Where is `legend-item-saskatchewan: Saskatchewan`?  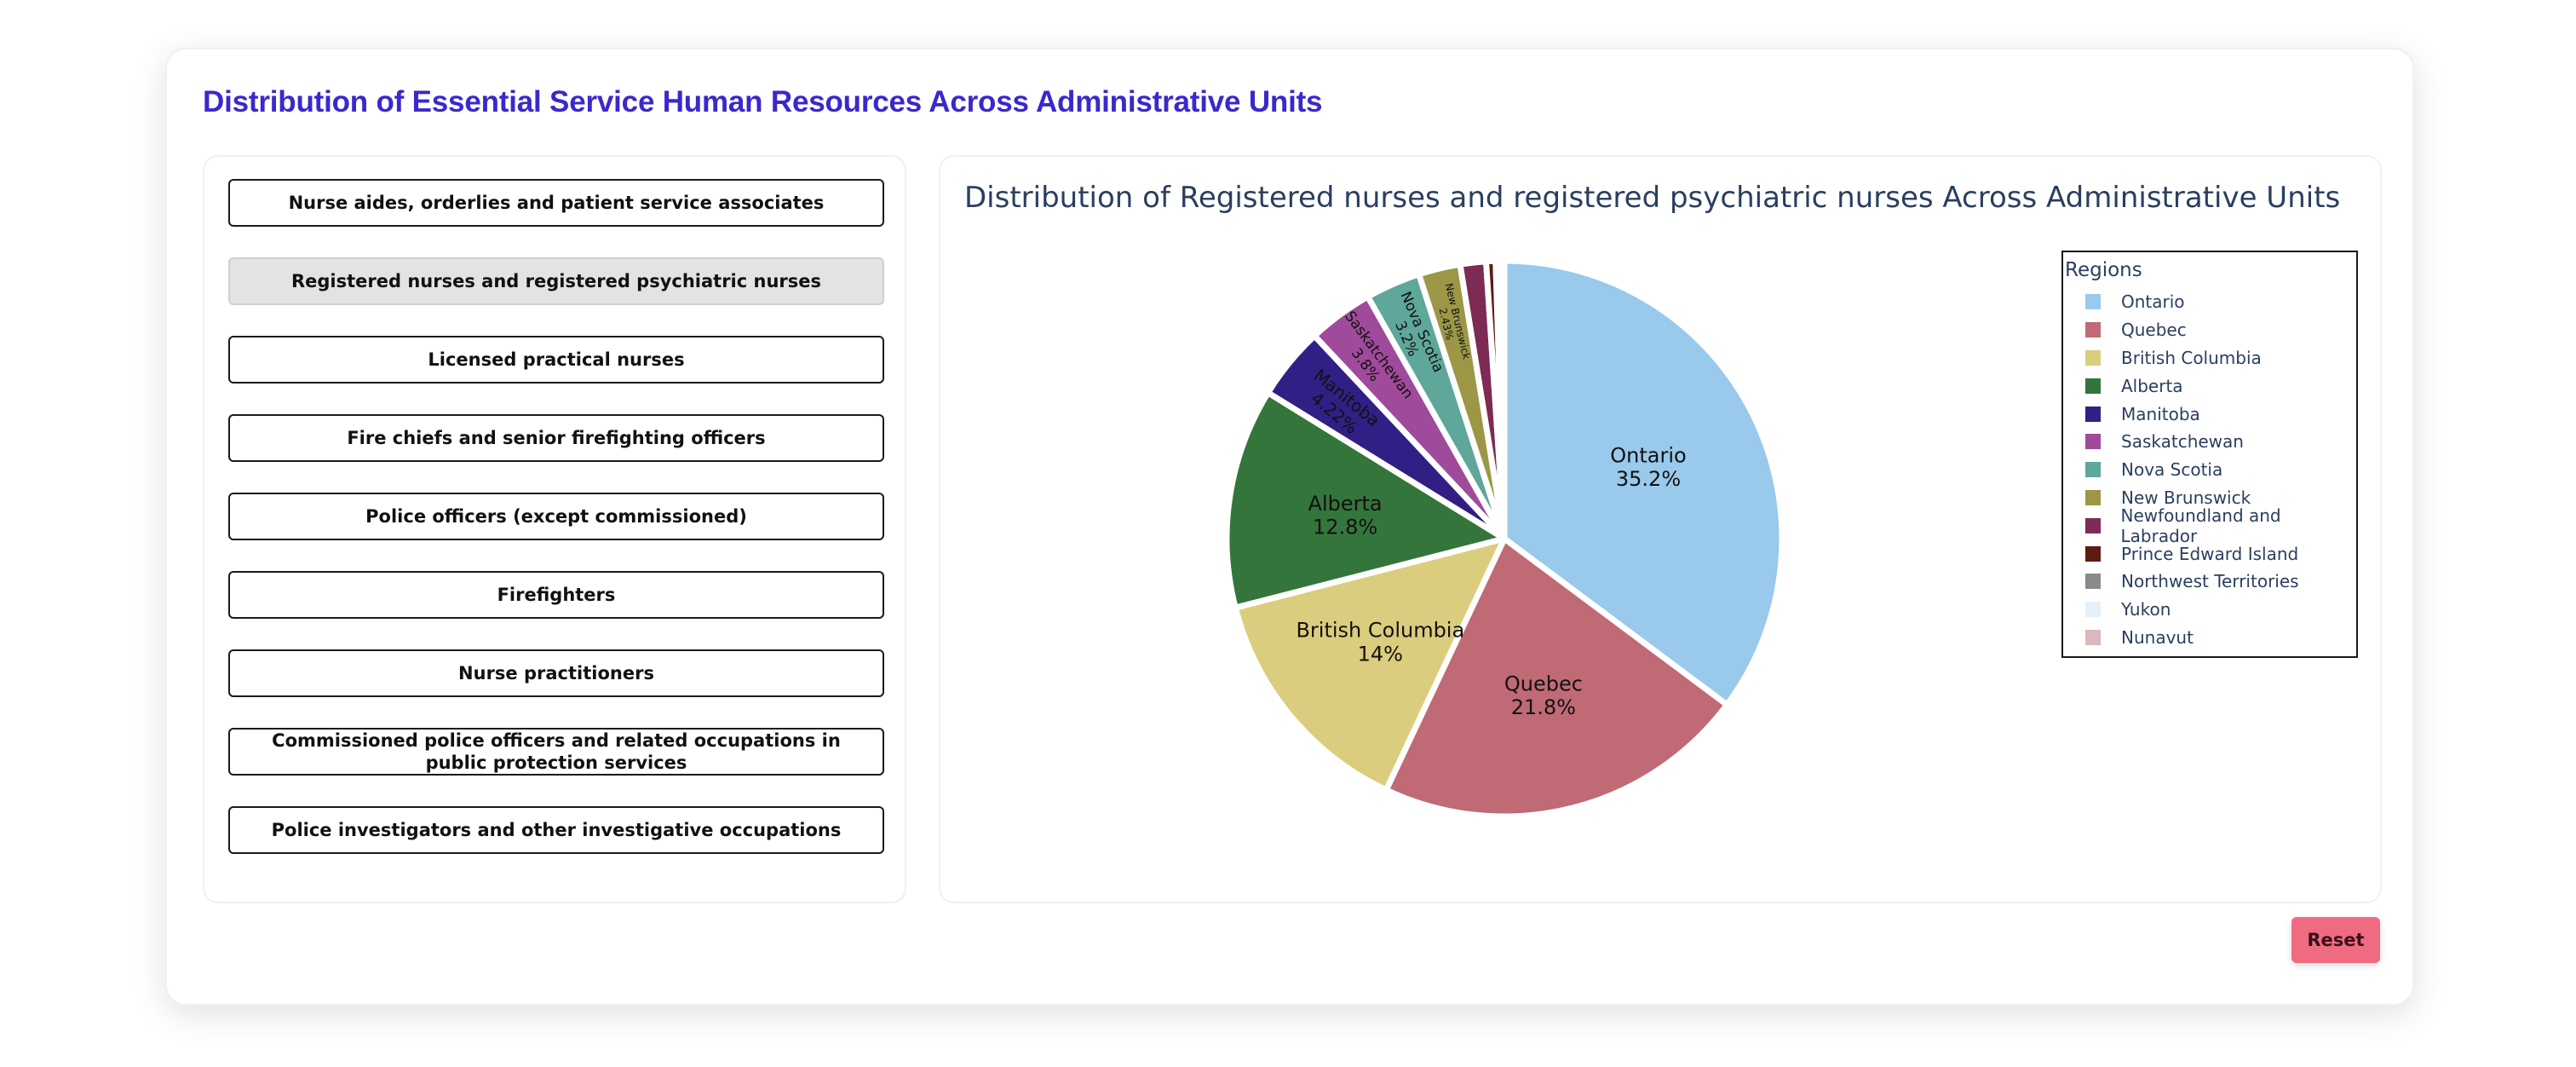
legend-item-saskatchewan: Saskatchewan is located at coordinates (2220, 442).